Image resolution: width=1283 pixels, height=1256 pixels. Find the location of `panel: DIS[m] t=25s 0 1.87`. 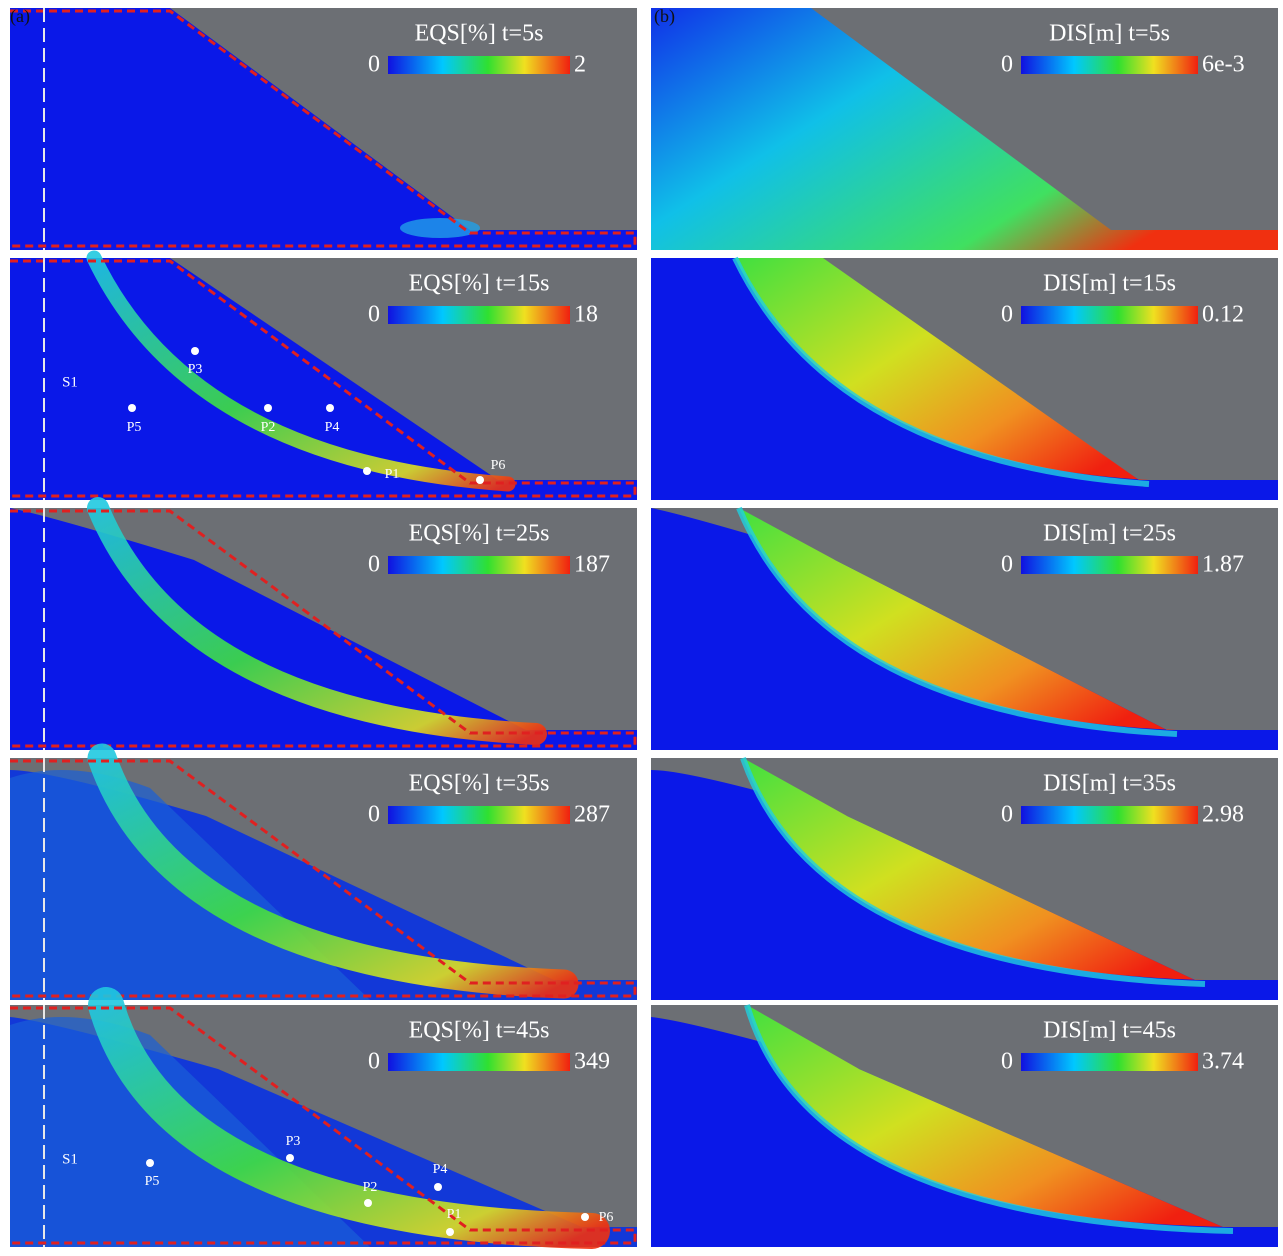

panel: DIS[m] t=25s 0 1.87 is located at coordinates (964, 628).